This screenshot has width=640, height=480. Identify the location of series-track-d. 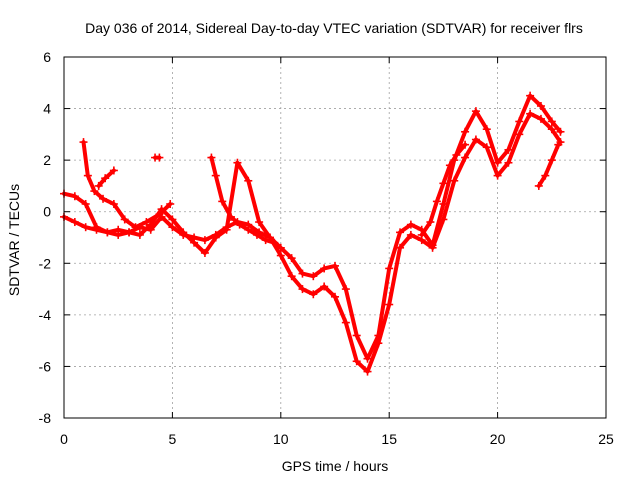
(243, 200).